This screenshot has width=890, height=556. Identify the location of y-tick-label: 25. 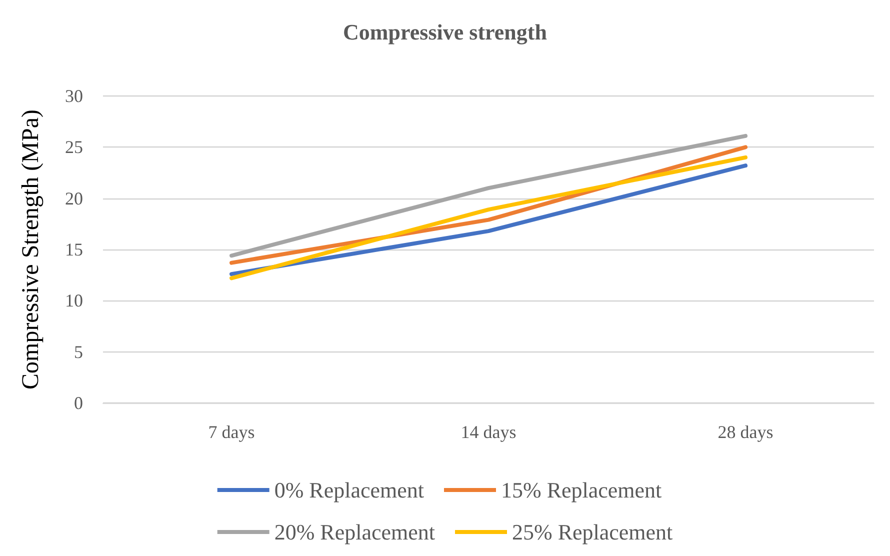
(74, 147).